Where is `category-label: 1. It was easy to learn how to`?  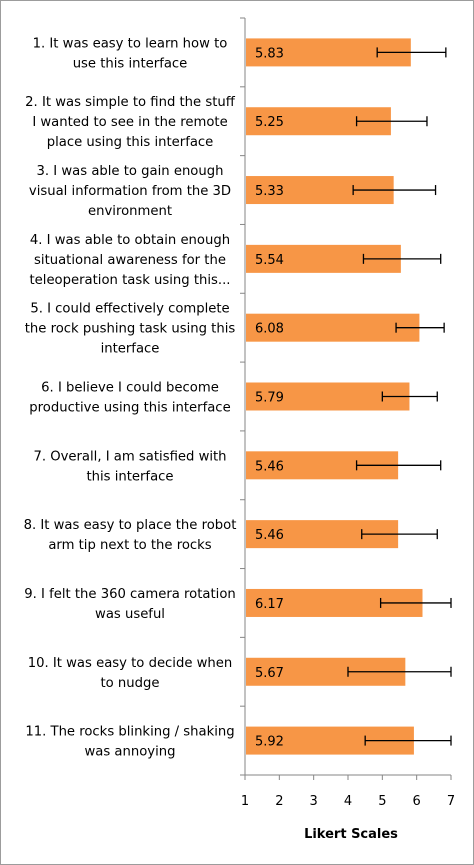
category-label: 1. It was easy to learn how to is located at coordinates (130, 43).